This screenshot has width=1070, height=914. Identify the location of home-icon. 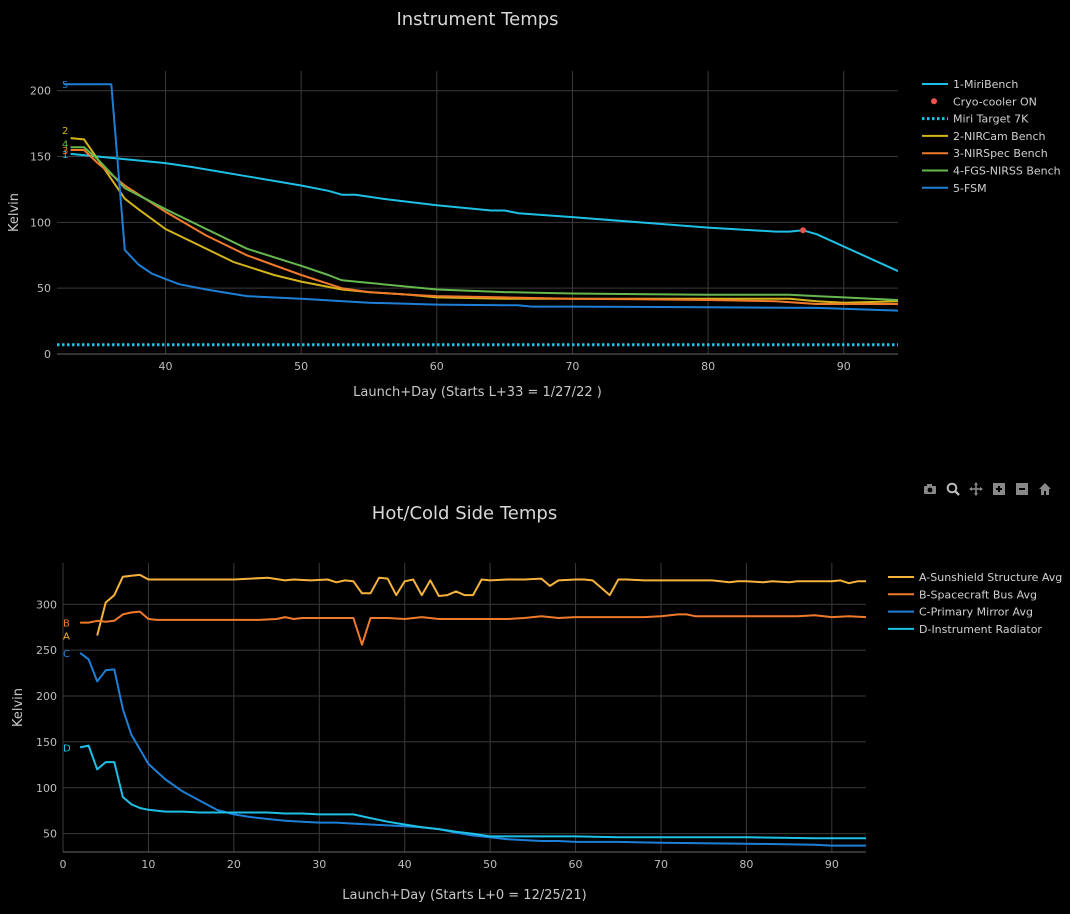
(1045, 488).